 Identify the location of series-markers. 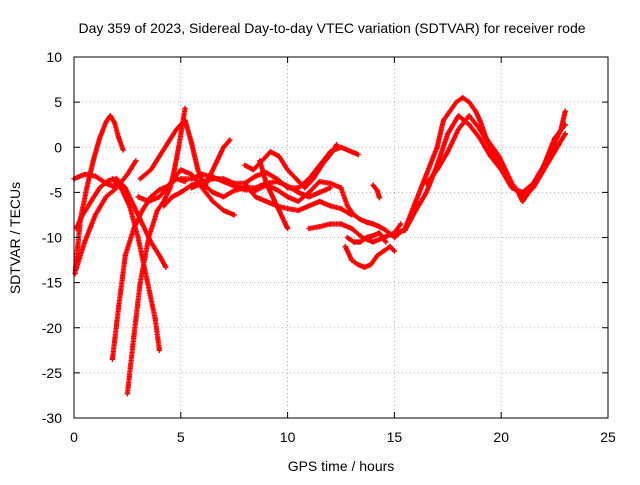
(495, 154).